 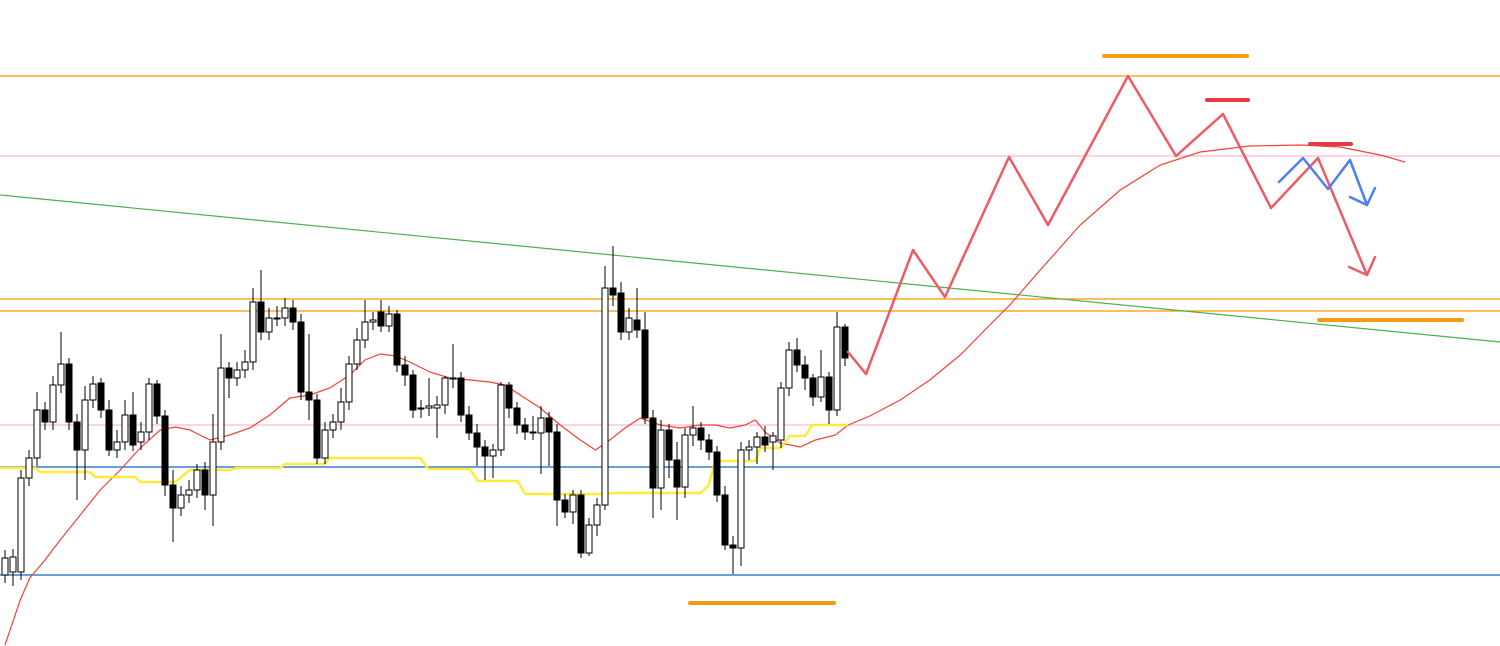 What do you see at coordinates (424, 459) in the screenshot?
I see `indicator-line` at bounding box center [424, 459].